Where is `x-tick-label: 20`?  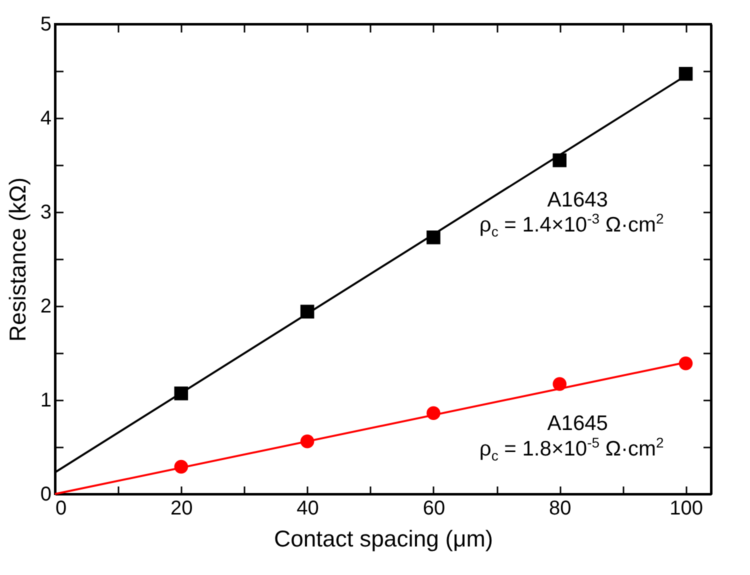 x-tick-label: 20 is located at coordinates (181, 509).